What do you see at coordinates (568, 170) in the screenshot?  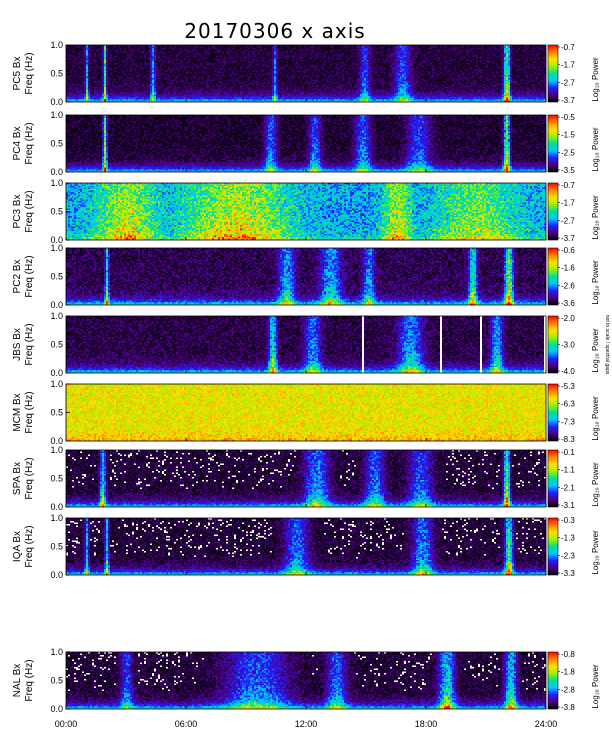 I see `colorbar-tick-label: -3.5` at bounding box center [568, 170].